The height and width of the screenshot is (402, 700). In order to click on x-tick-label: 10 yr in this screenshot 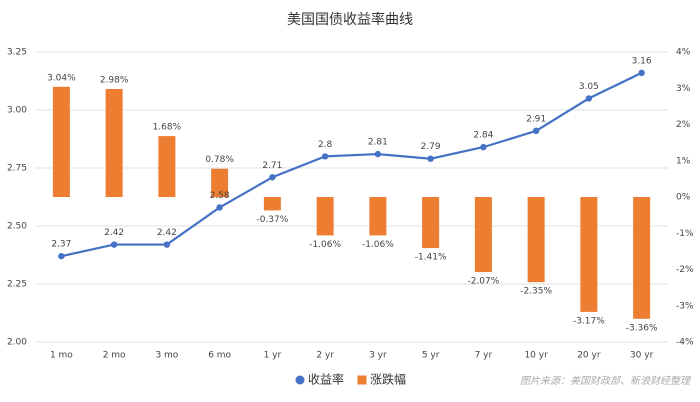, I will do `click(536, 356)`.